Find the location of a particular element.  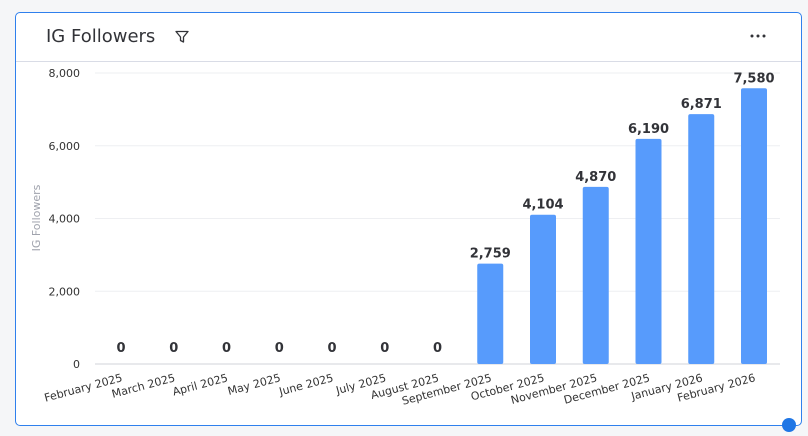

widget-title: IG Followers is located at coordinates (101, 36).